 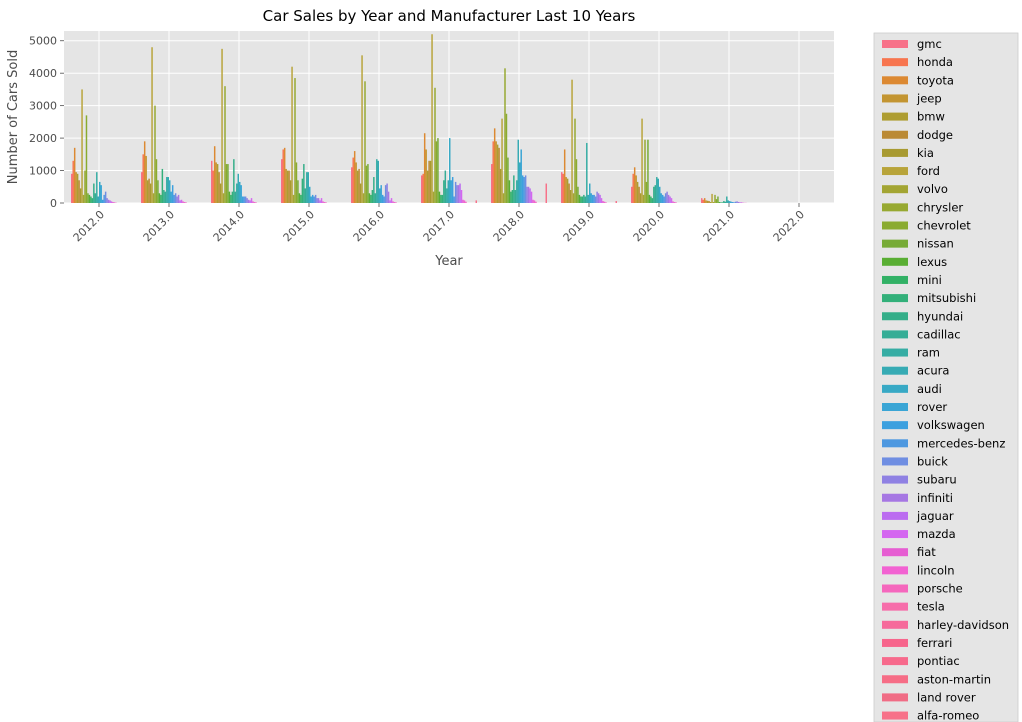 What do you see at coordinates (499, 175) in the screenshot?
I see `bar-dodge-2018.0` at bounding box center [499, 175].